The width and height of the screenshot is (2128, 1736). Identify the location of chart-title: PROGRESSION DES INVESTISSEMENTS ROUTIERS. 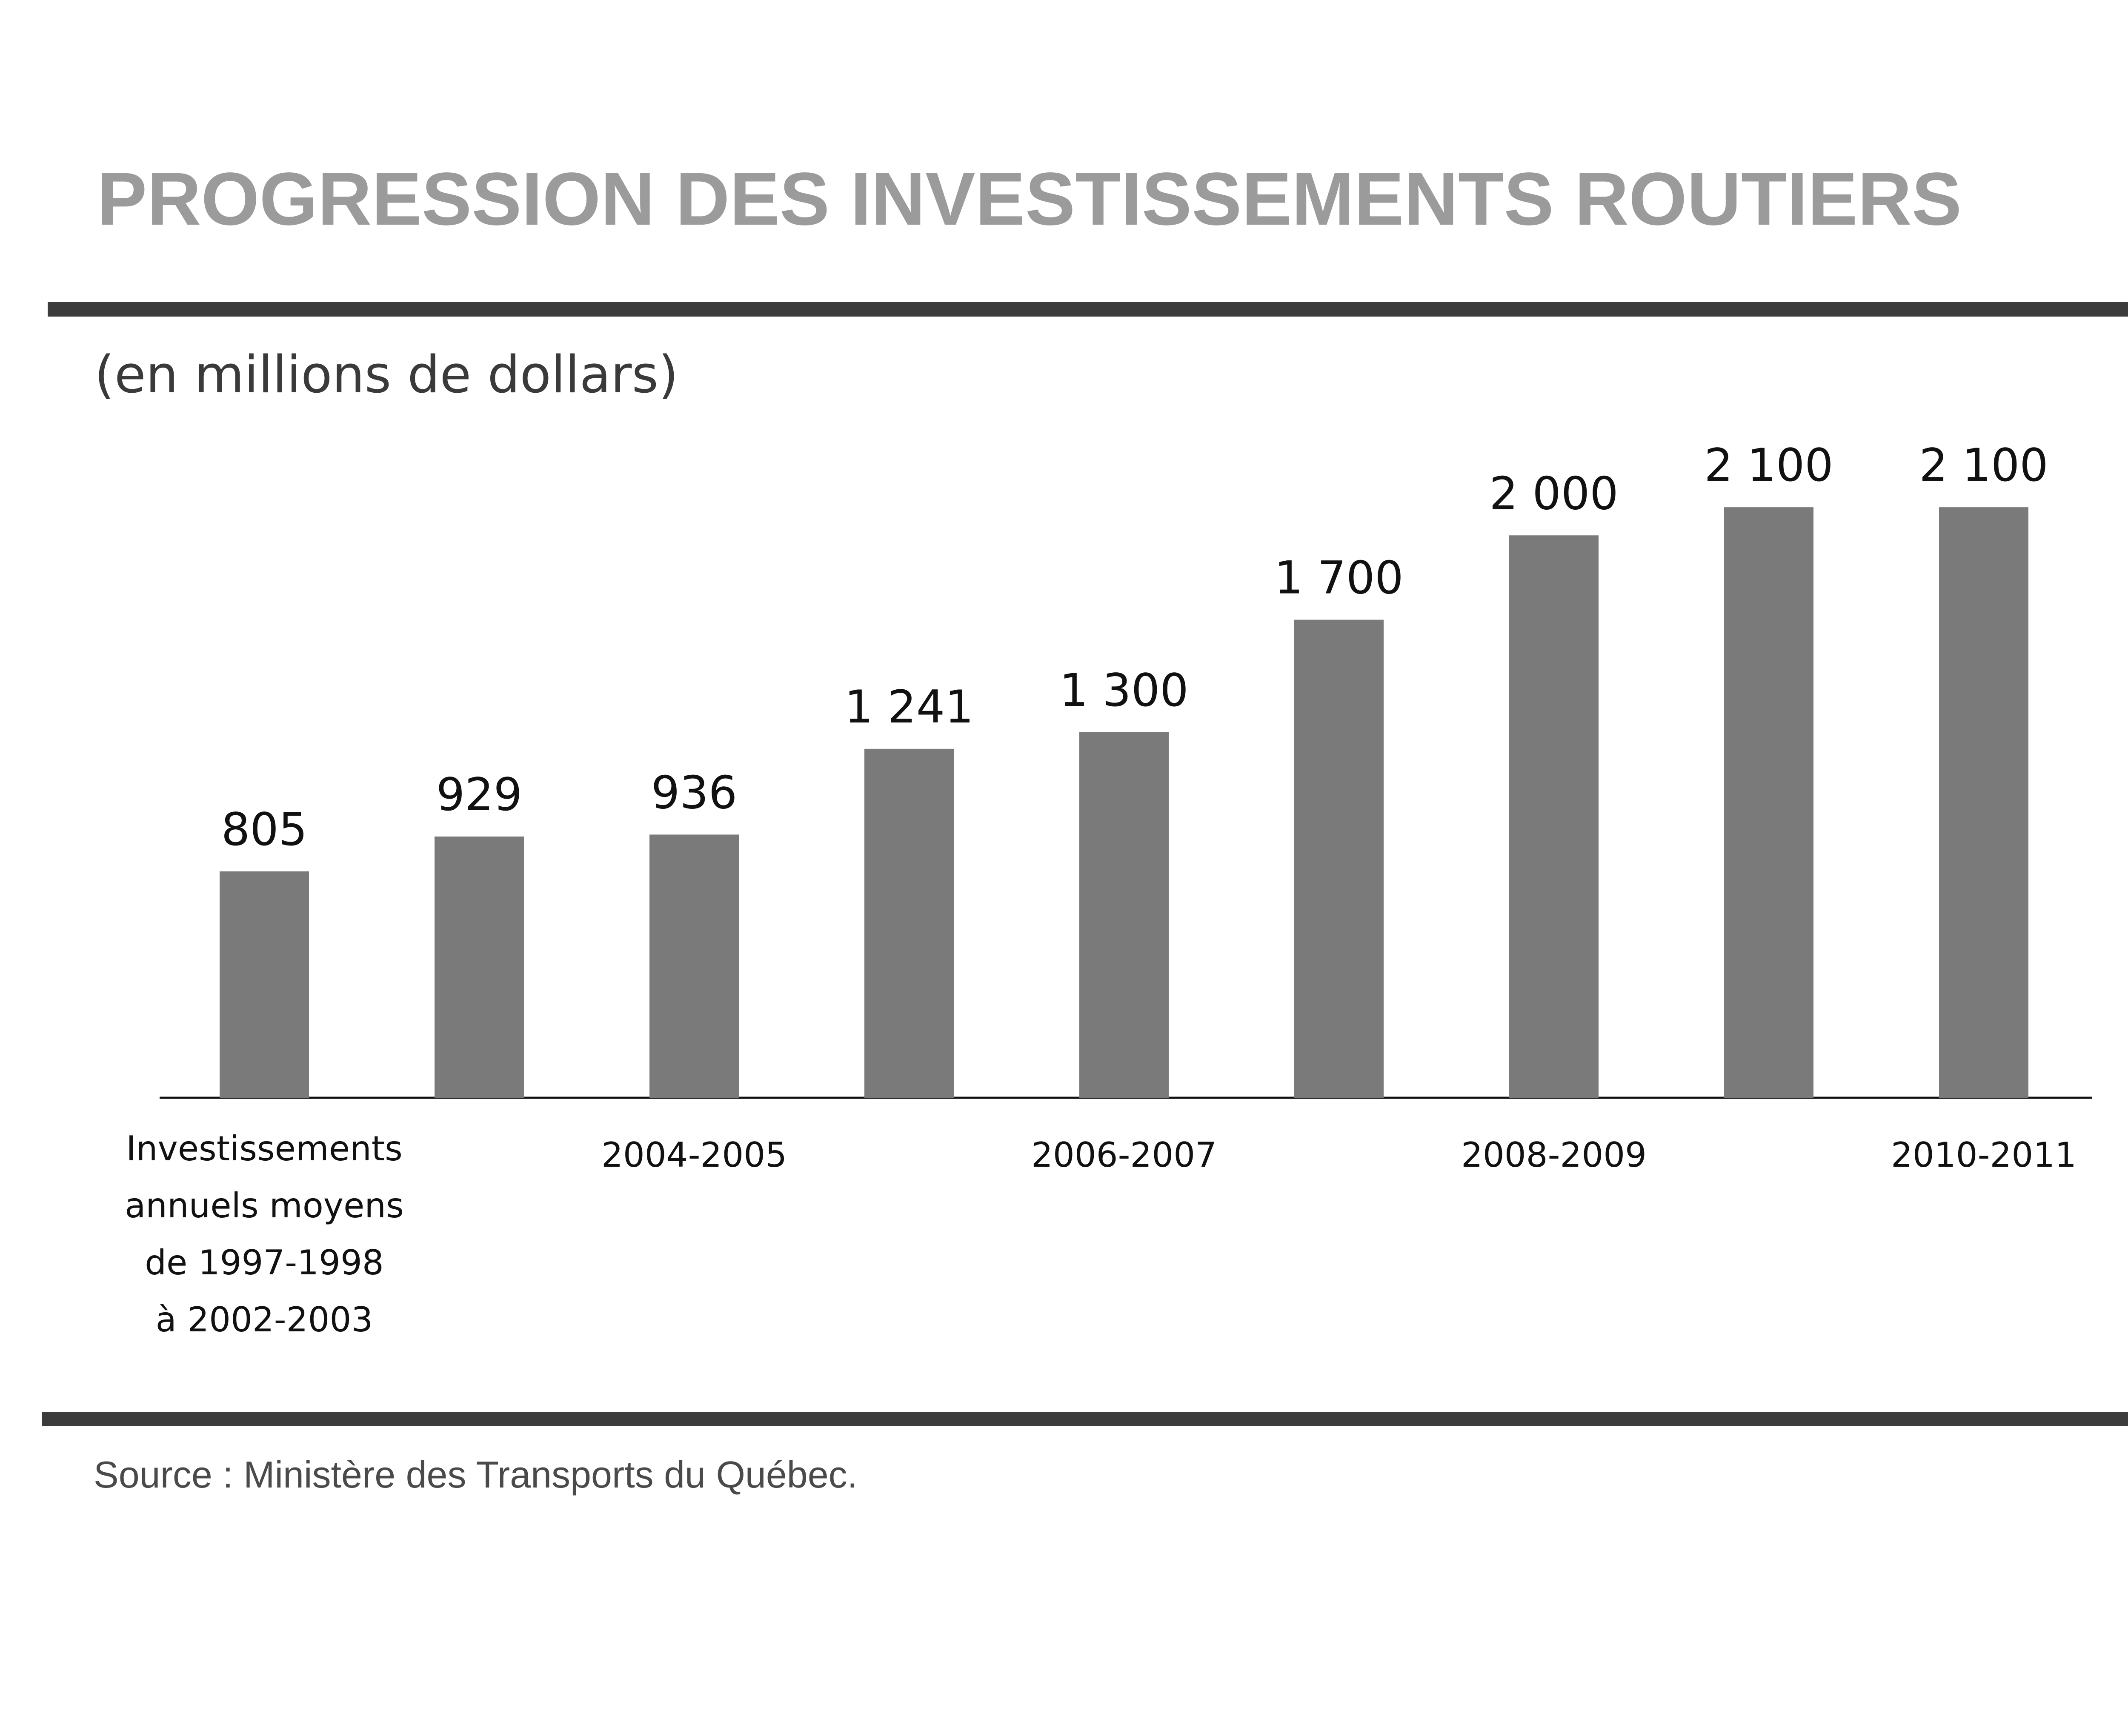
(1029, 199).